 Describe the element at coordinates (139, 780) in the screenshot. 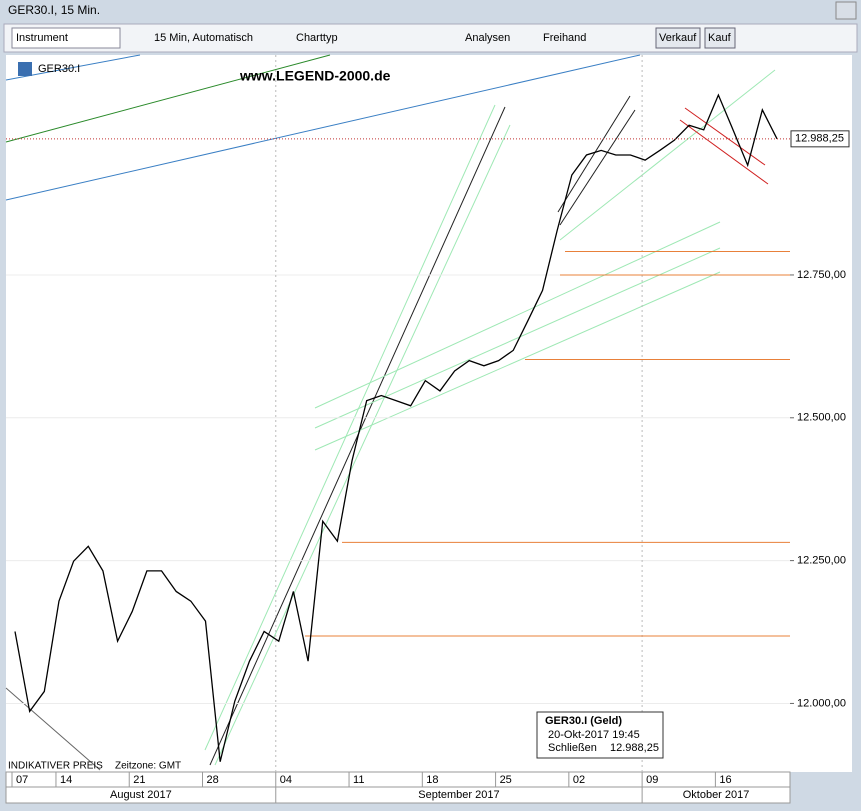

I see `x-tick-label: 21` at that location.